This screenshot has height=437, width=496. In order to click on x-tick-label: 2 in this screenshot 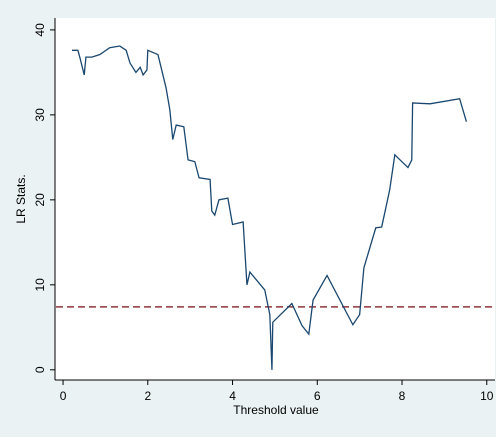, I will do `click(147, 396)`.